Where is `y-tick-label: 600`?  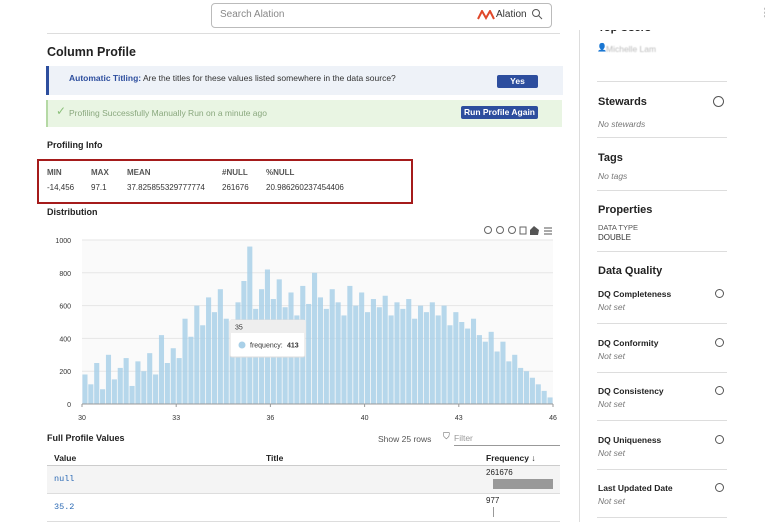
y-tick-label: 600 is located at coordinates (65, 307).